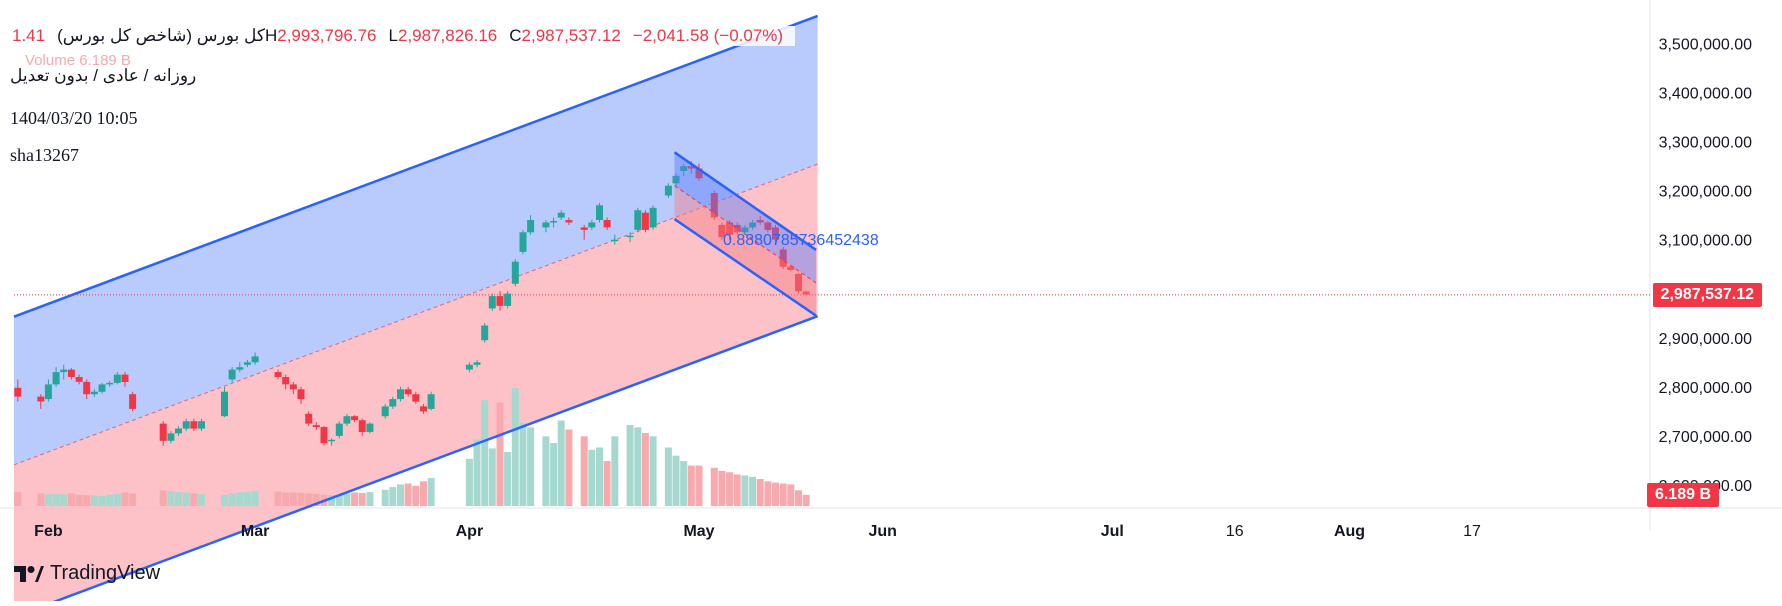 The width and height of the screenshot is (1782, 606). Describe the element at coordinates (1706, 143) in the screenshot. I see `y-tick-label: 3,300,000.00` at that location.